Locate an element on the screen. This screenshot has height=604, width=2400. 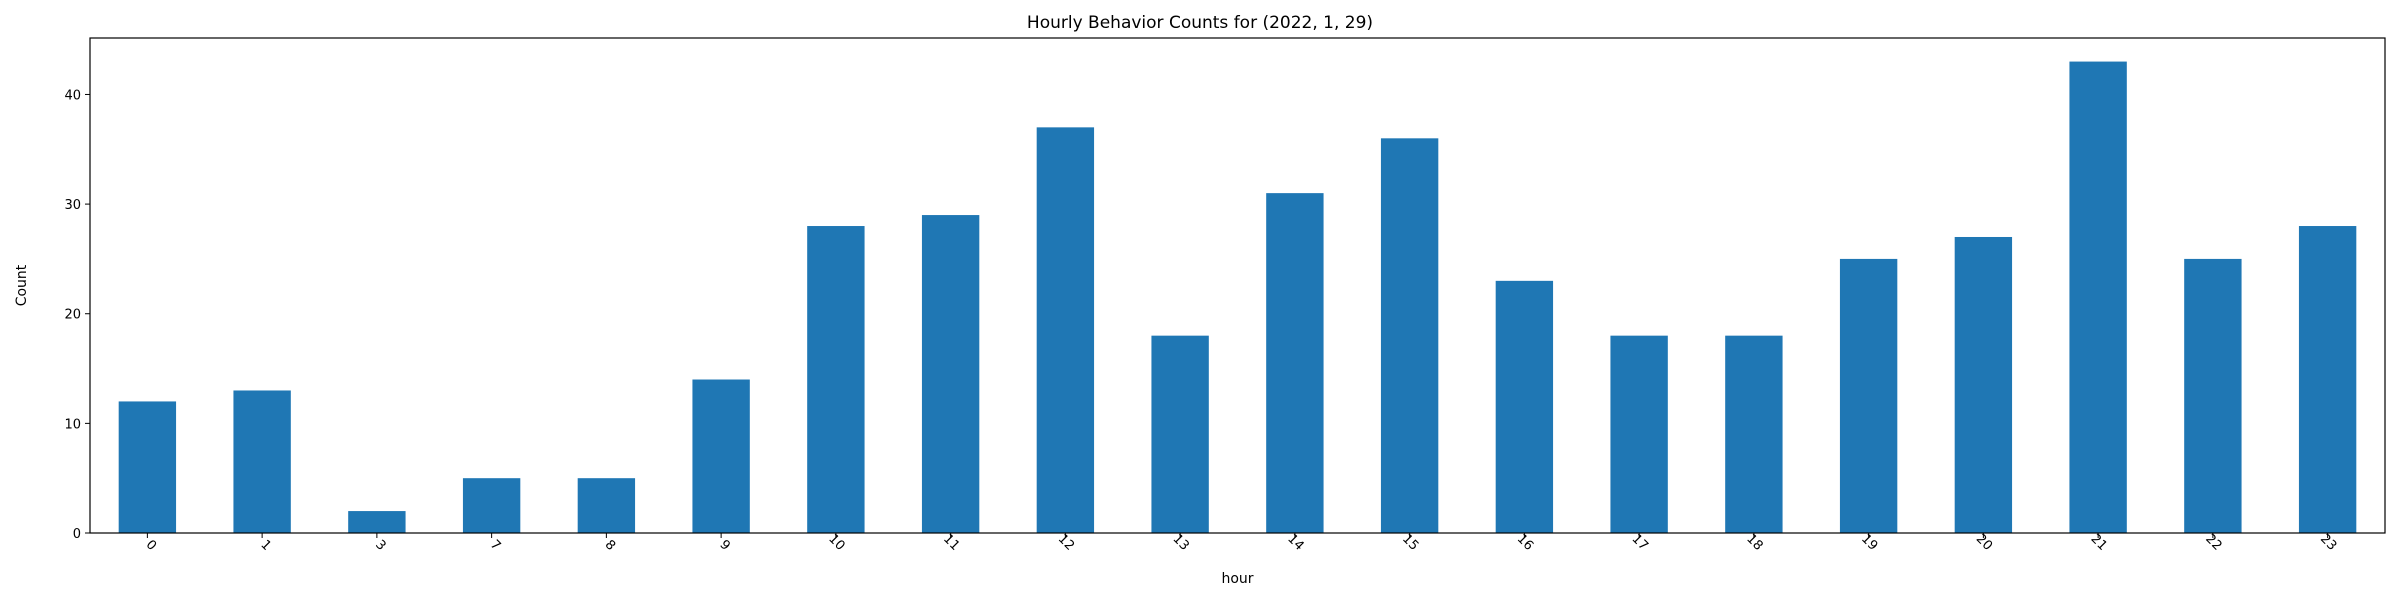
y-tick-label: 20 is located at coordinates (72, 315).